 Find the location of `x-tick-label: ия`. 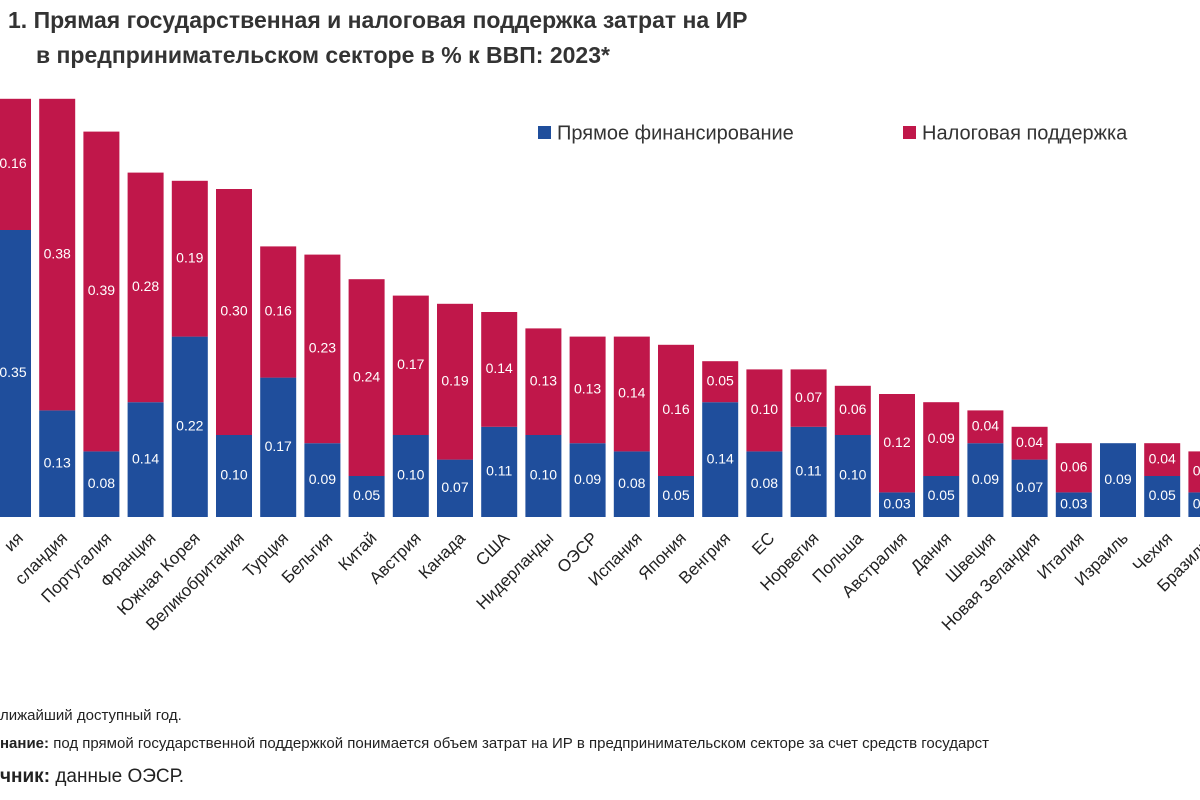

x-tick-label: ия is located at coordinates (13, 542).